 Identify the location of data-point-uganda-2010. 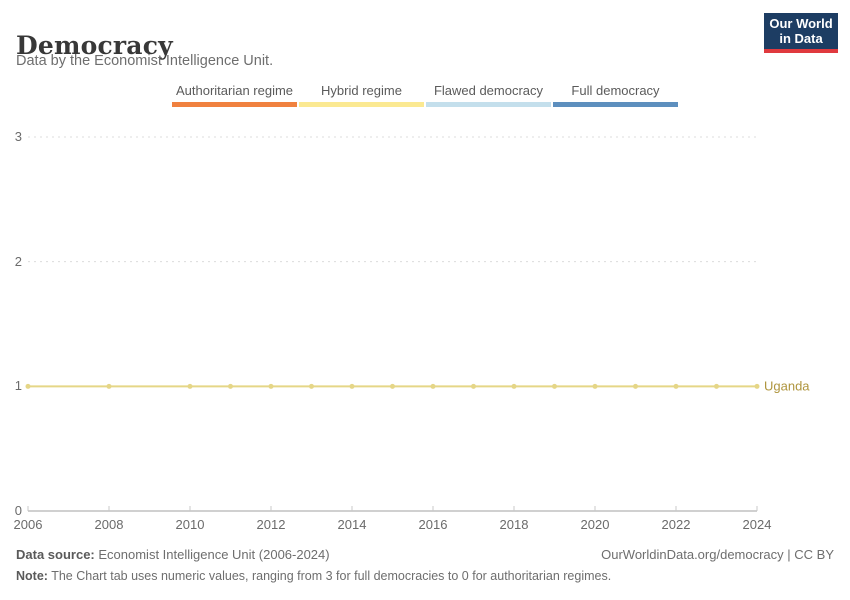
(190, 386).